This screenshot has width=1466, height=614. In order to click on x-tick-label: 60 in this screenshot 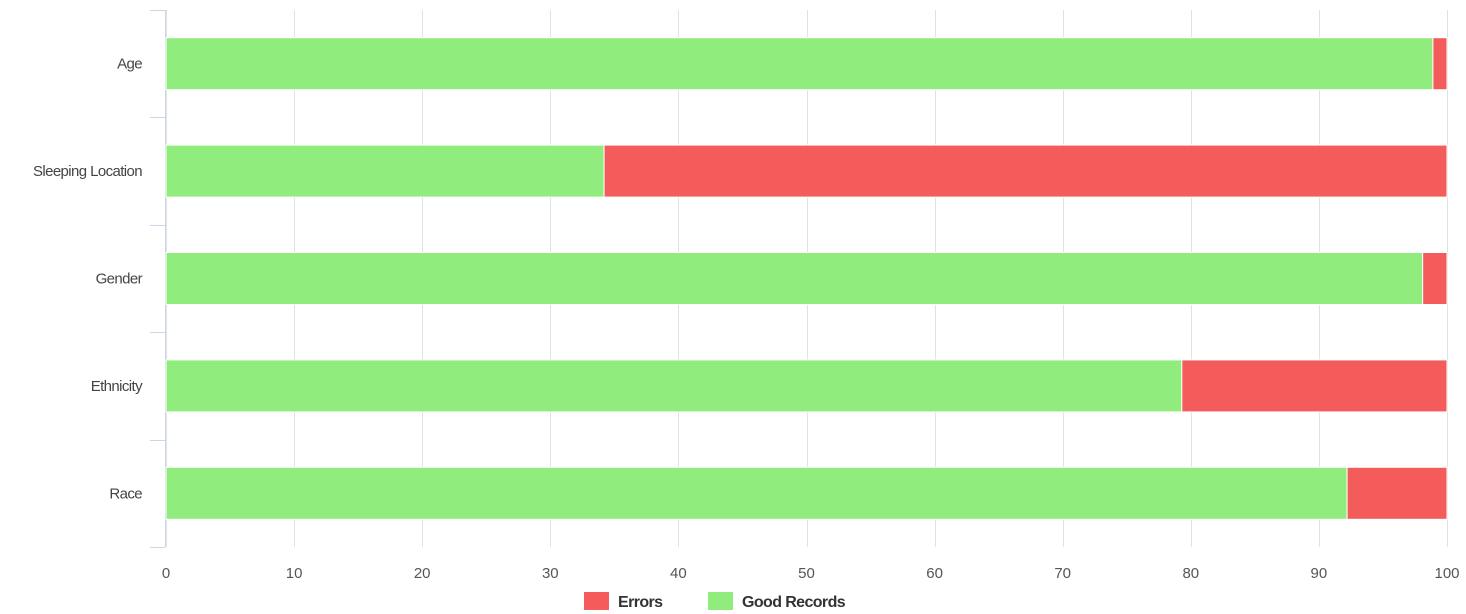, I will do `click(934, 573)`.